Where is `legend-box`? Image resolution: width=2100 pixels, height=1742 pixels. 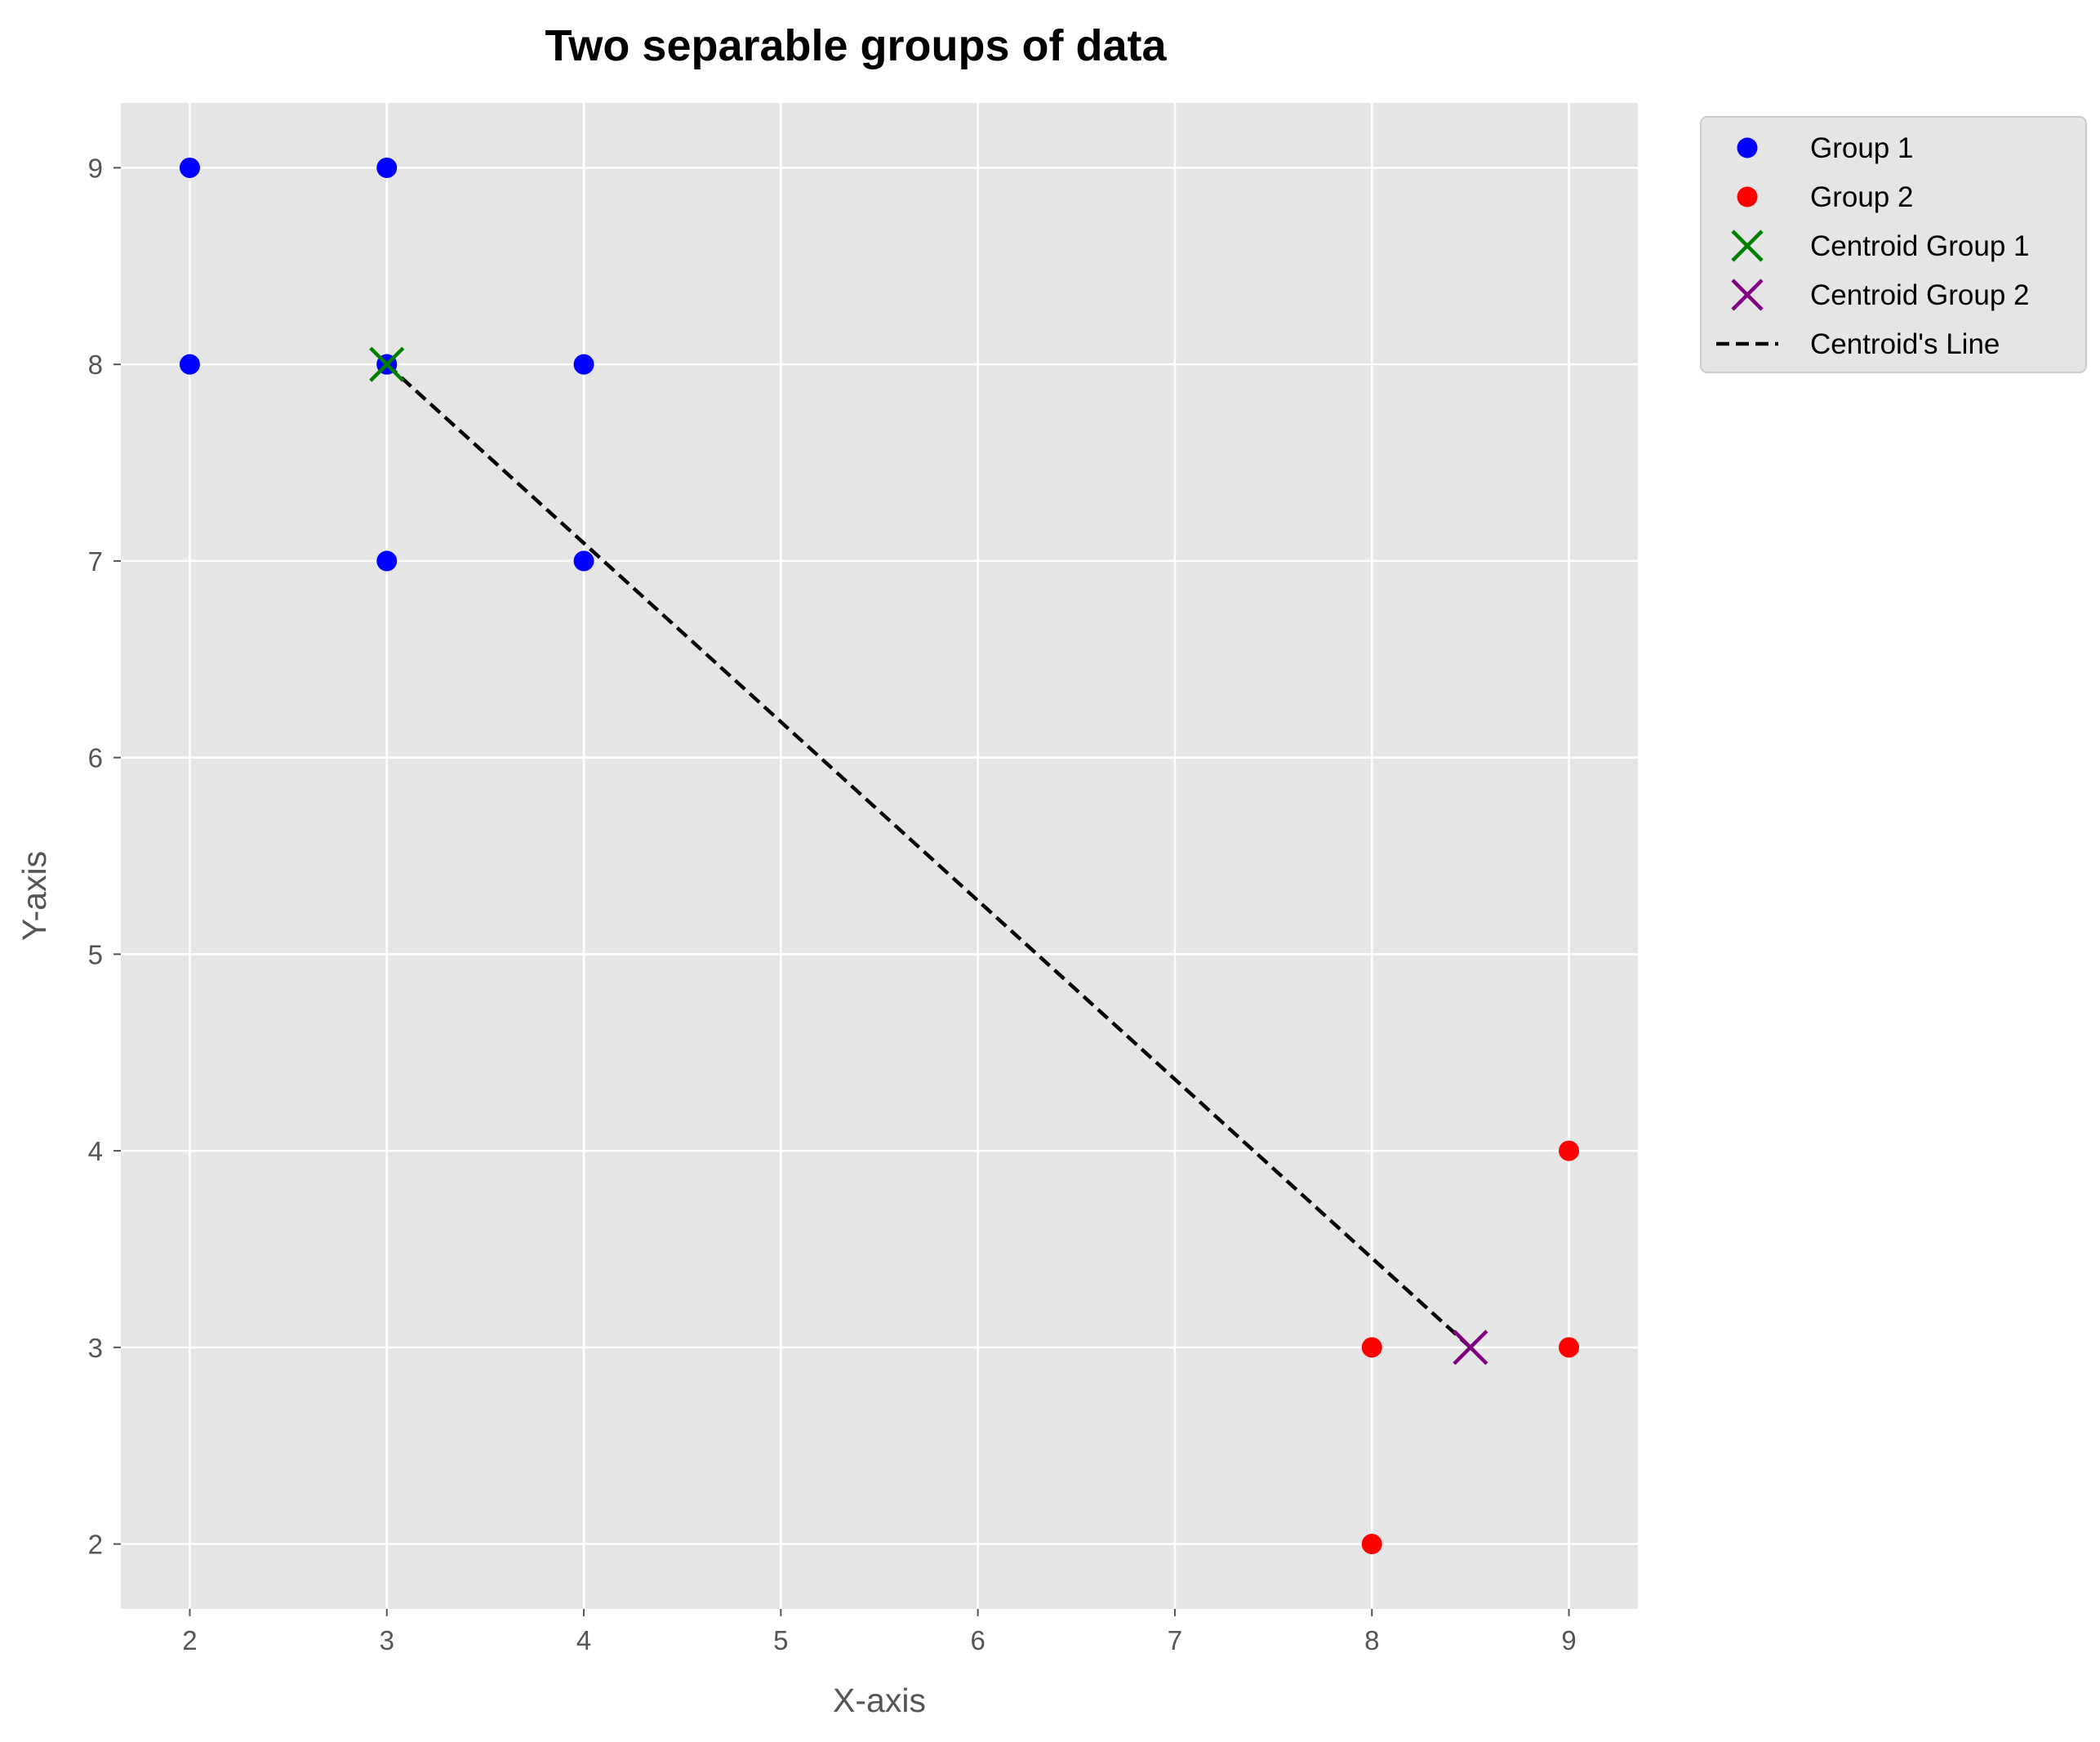
legend-box is located at coordinates (1893, 245).